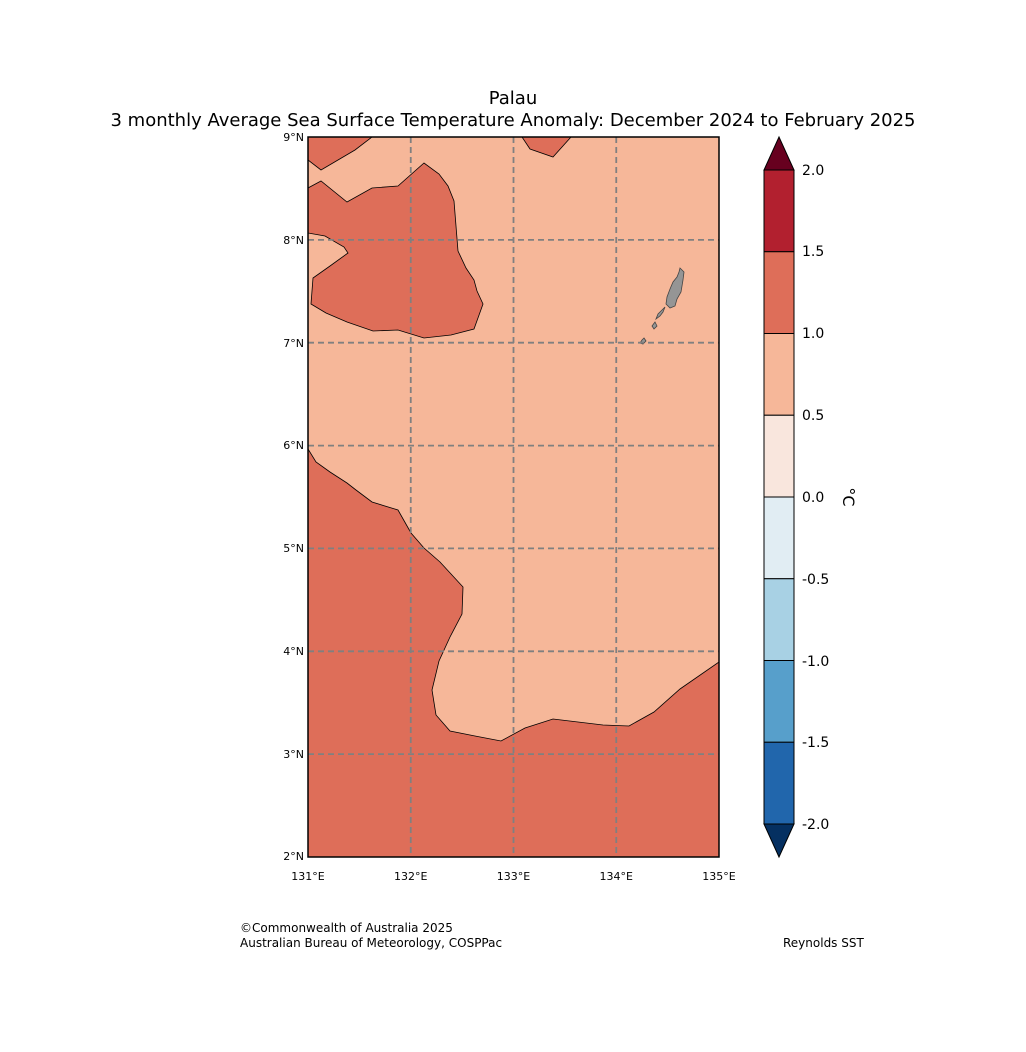  Describe the element at coordinates (396, 250) in the screenshot. I see `anomaly-region-1-0-to-1-5-north-west` at that location.